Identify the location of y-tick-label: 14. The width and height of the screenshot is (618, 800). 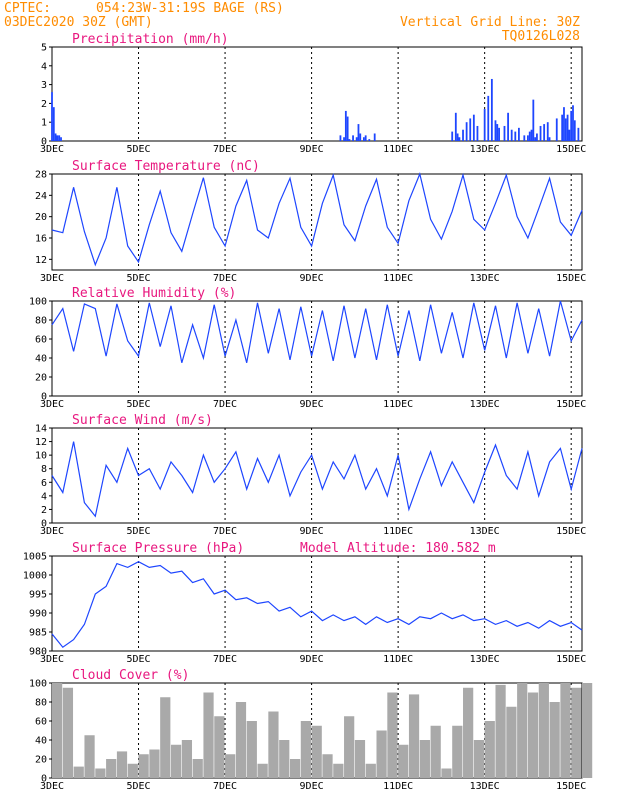
(41, 429).